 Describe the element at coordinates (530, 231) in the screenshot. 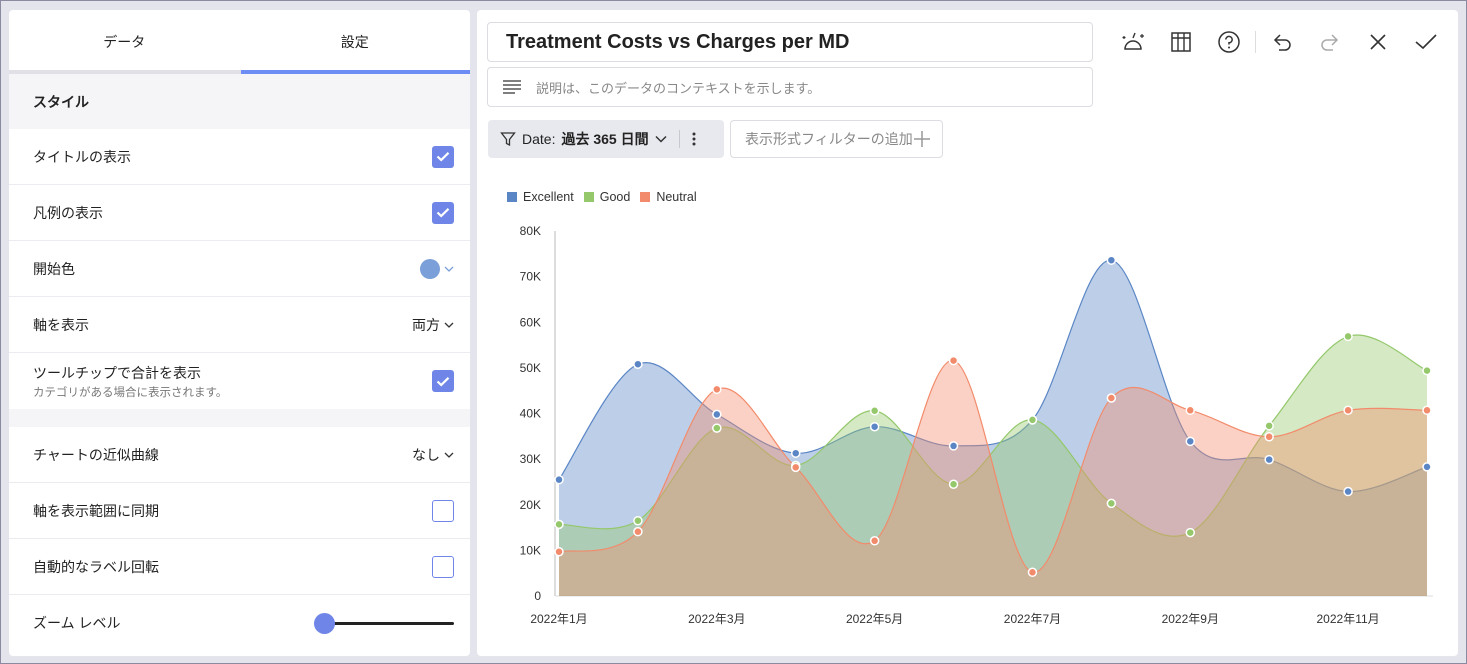

I see `y-tick-label: 80K` at that location.